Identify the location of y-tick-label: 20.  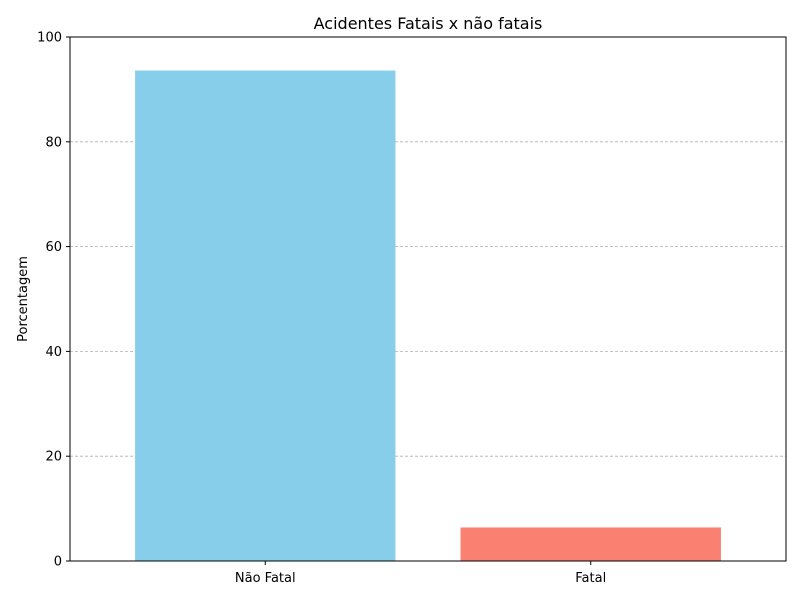
(53, 457).